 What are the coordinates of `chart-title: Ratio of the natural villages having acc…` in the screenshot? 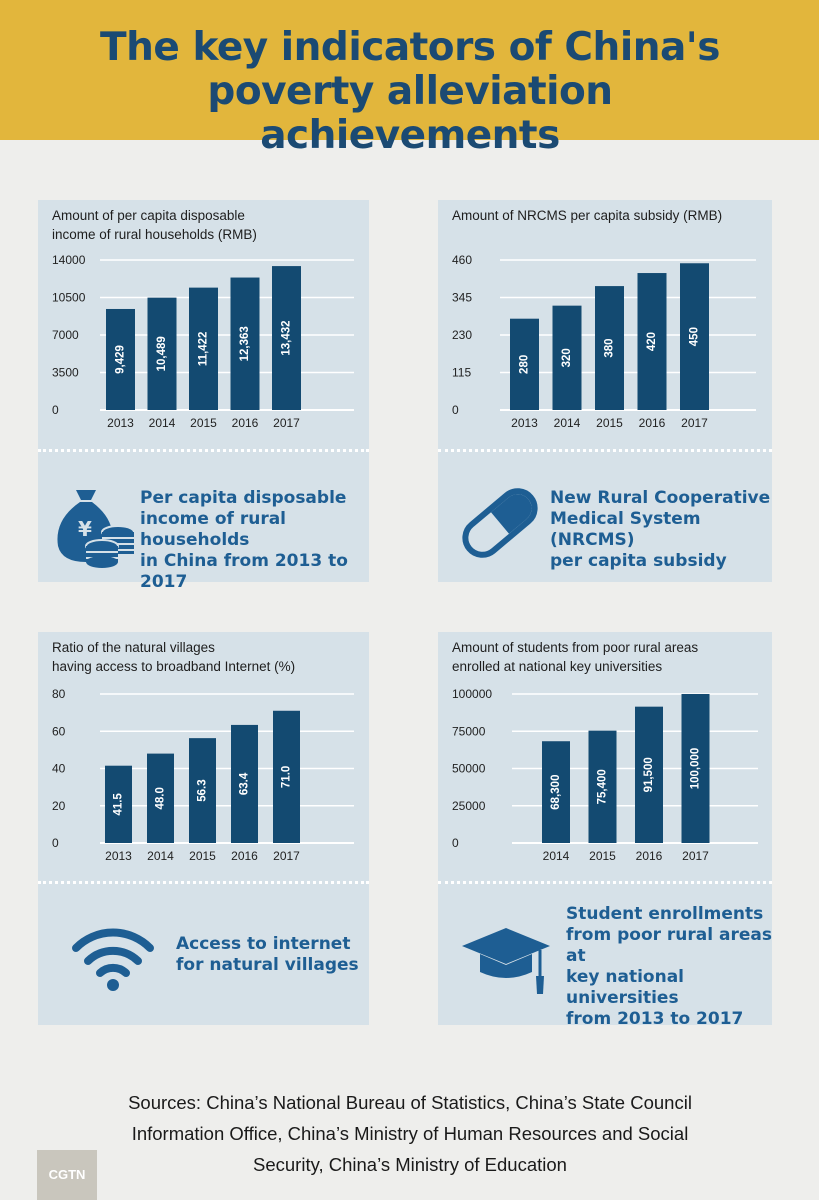 It's located at (173, 657).